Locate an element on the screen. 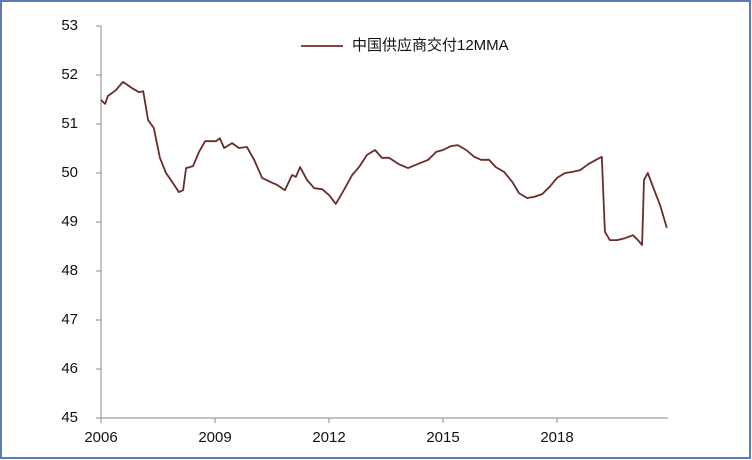 The image size is (752, 460). y-tick-label: 52 is located at coordinates (69, 74).